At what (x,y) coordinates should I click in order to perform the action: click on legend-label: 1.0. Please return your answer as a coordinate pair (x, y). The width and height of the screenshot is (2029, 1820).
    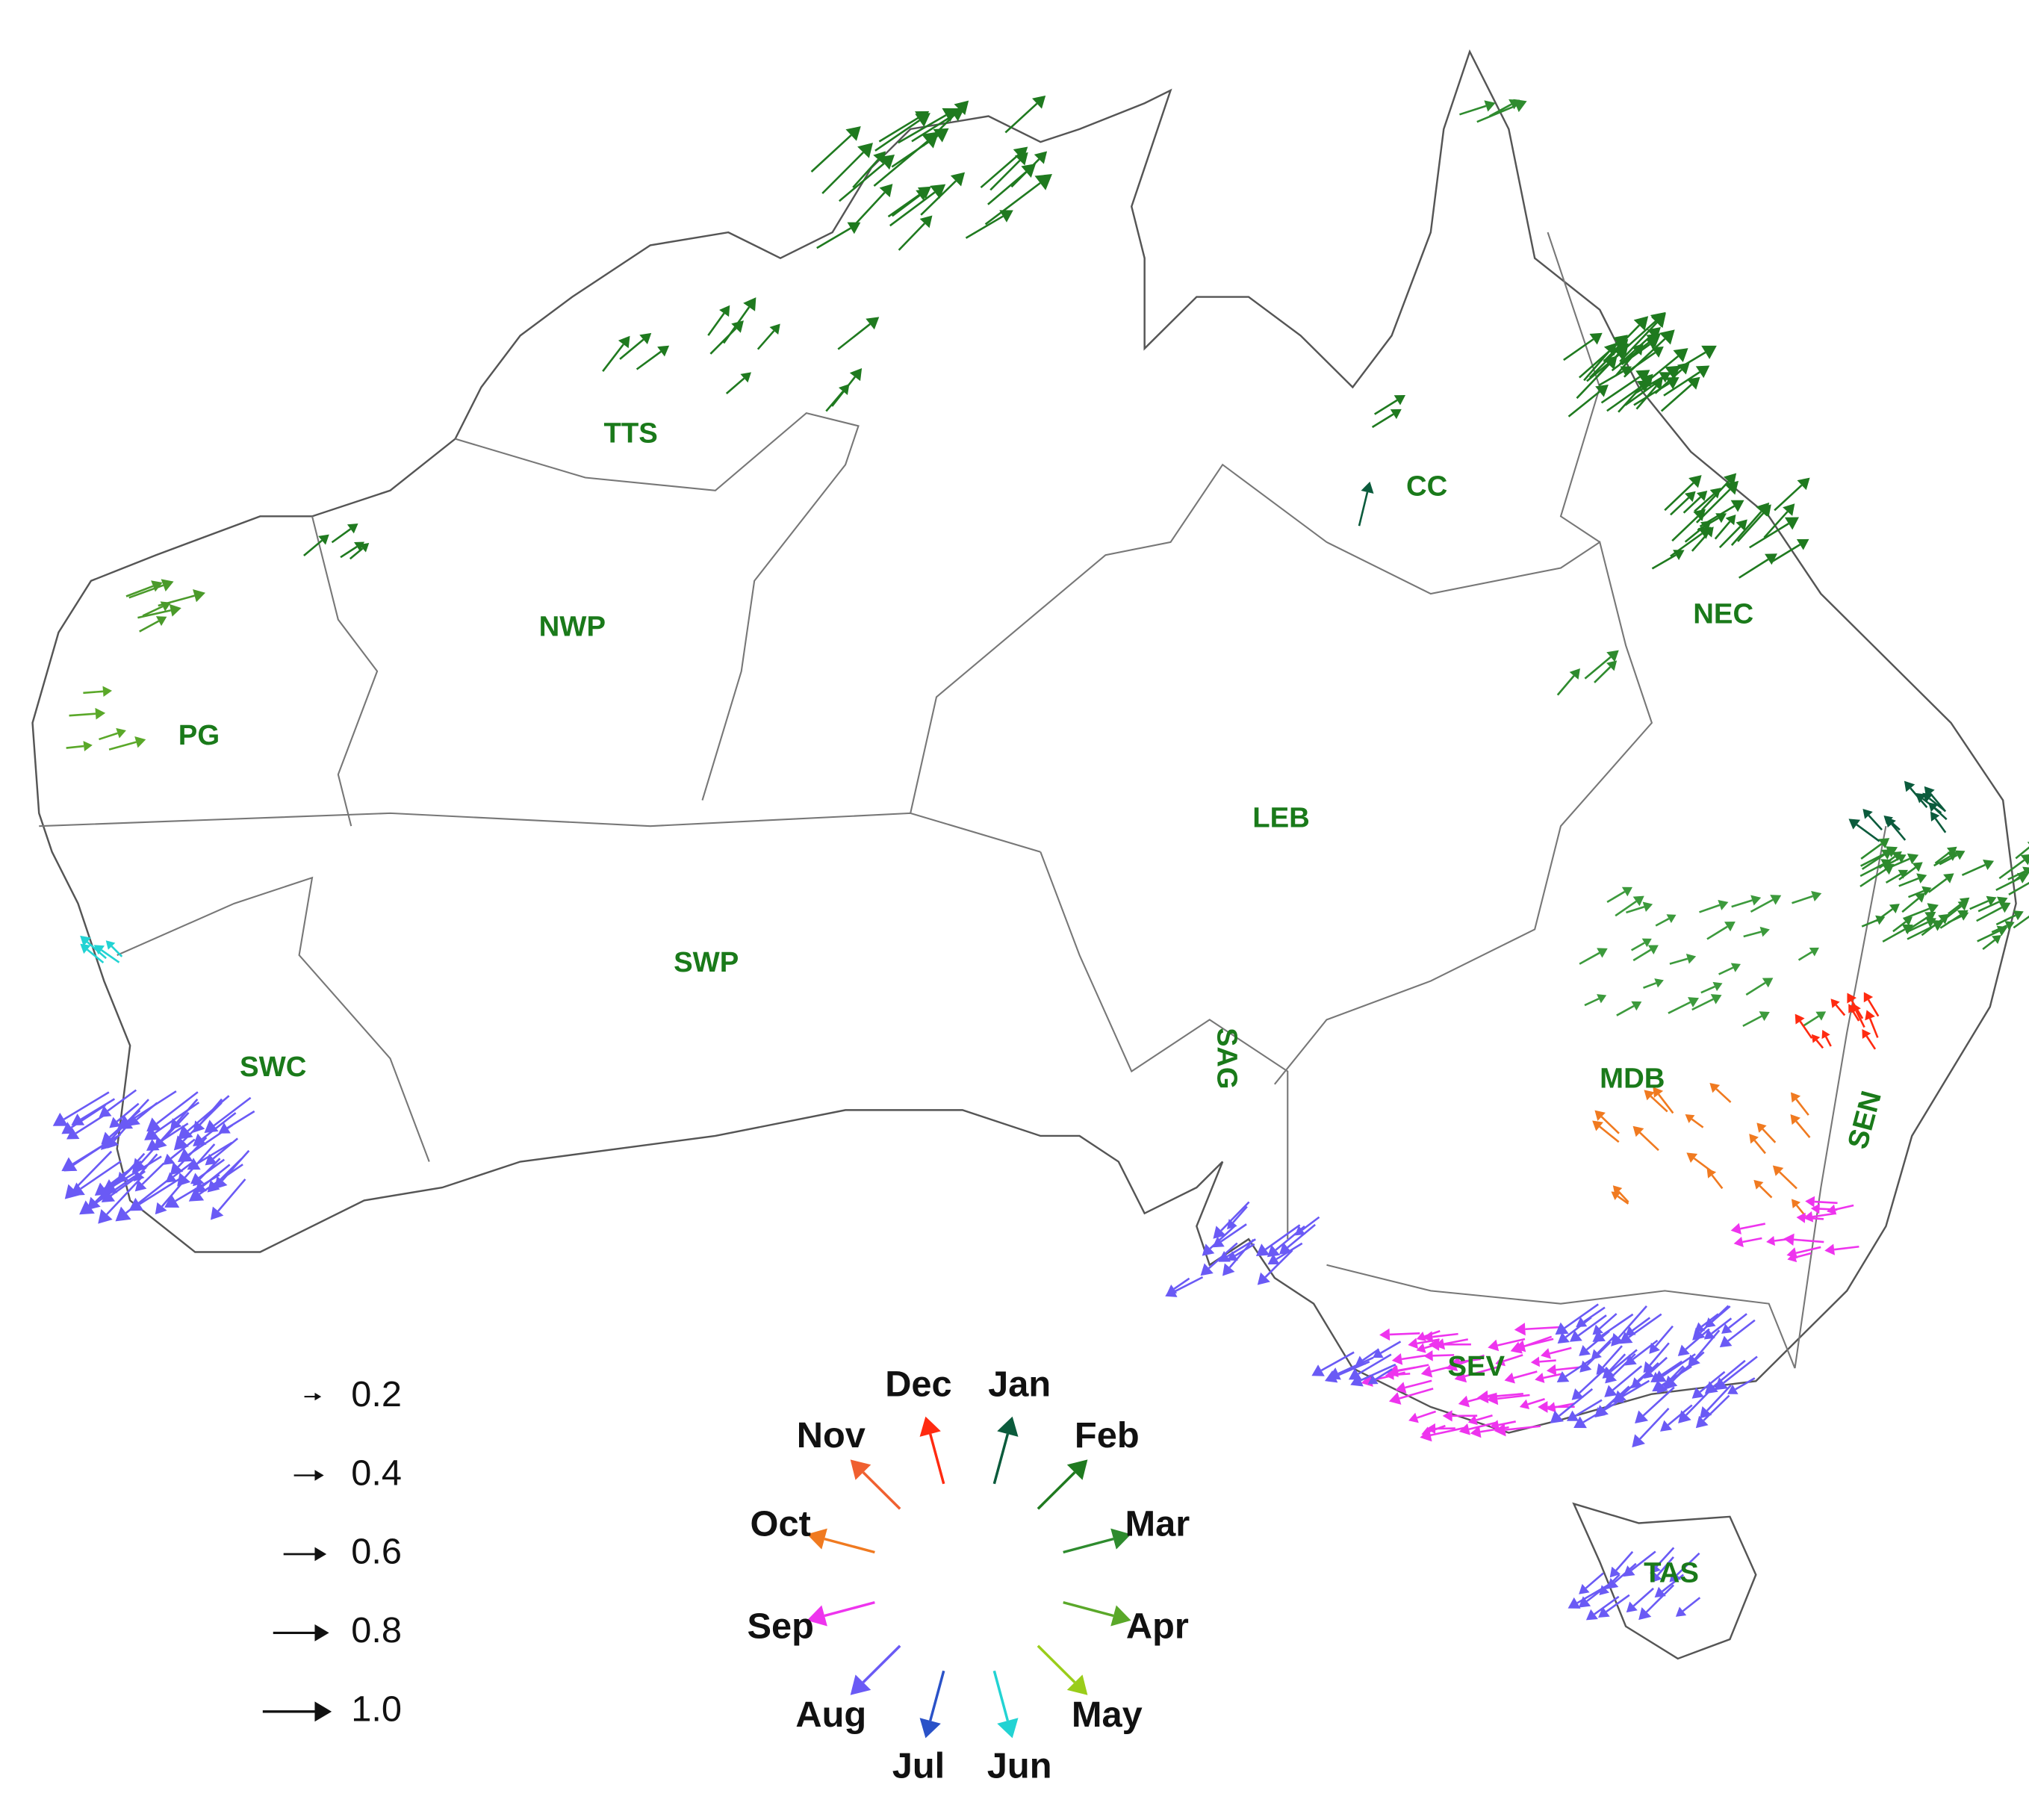
    Looking at the image, I should click on (376, 1709).